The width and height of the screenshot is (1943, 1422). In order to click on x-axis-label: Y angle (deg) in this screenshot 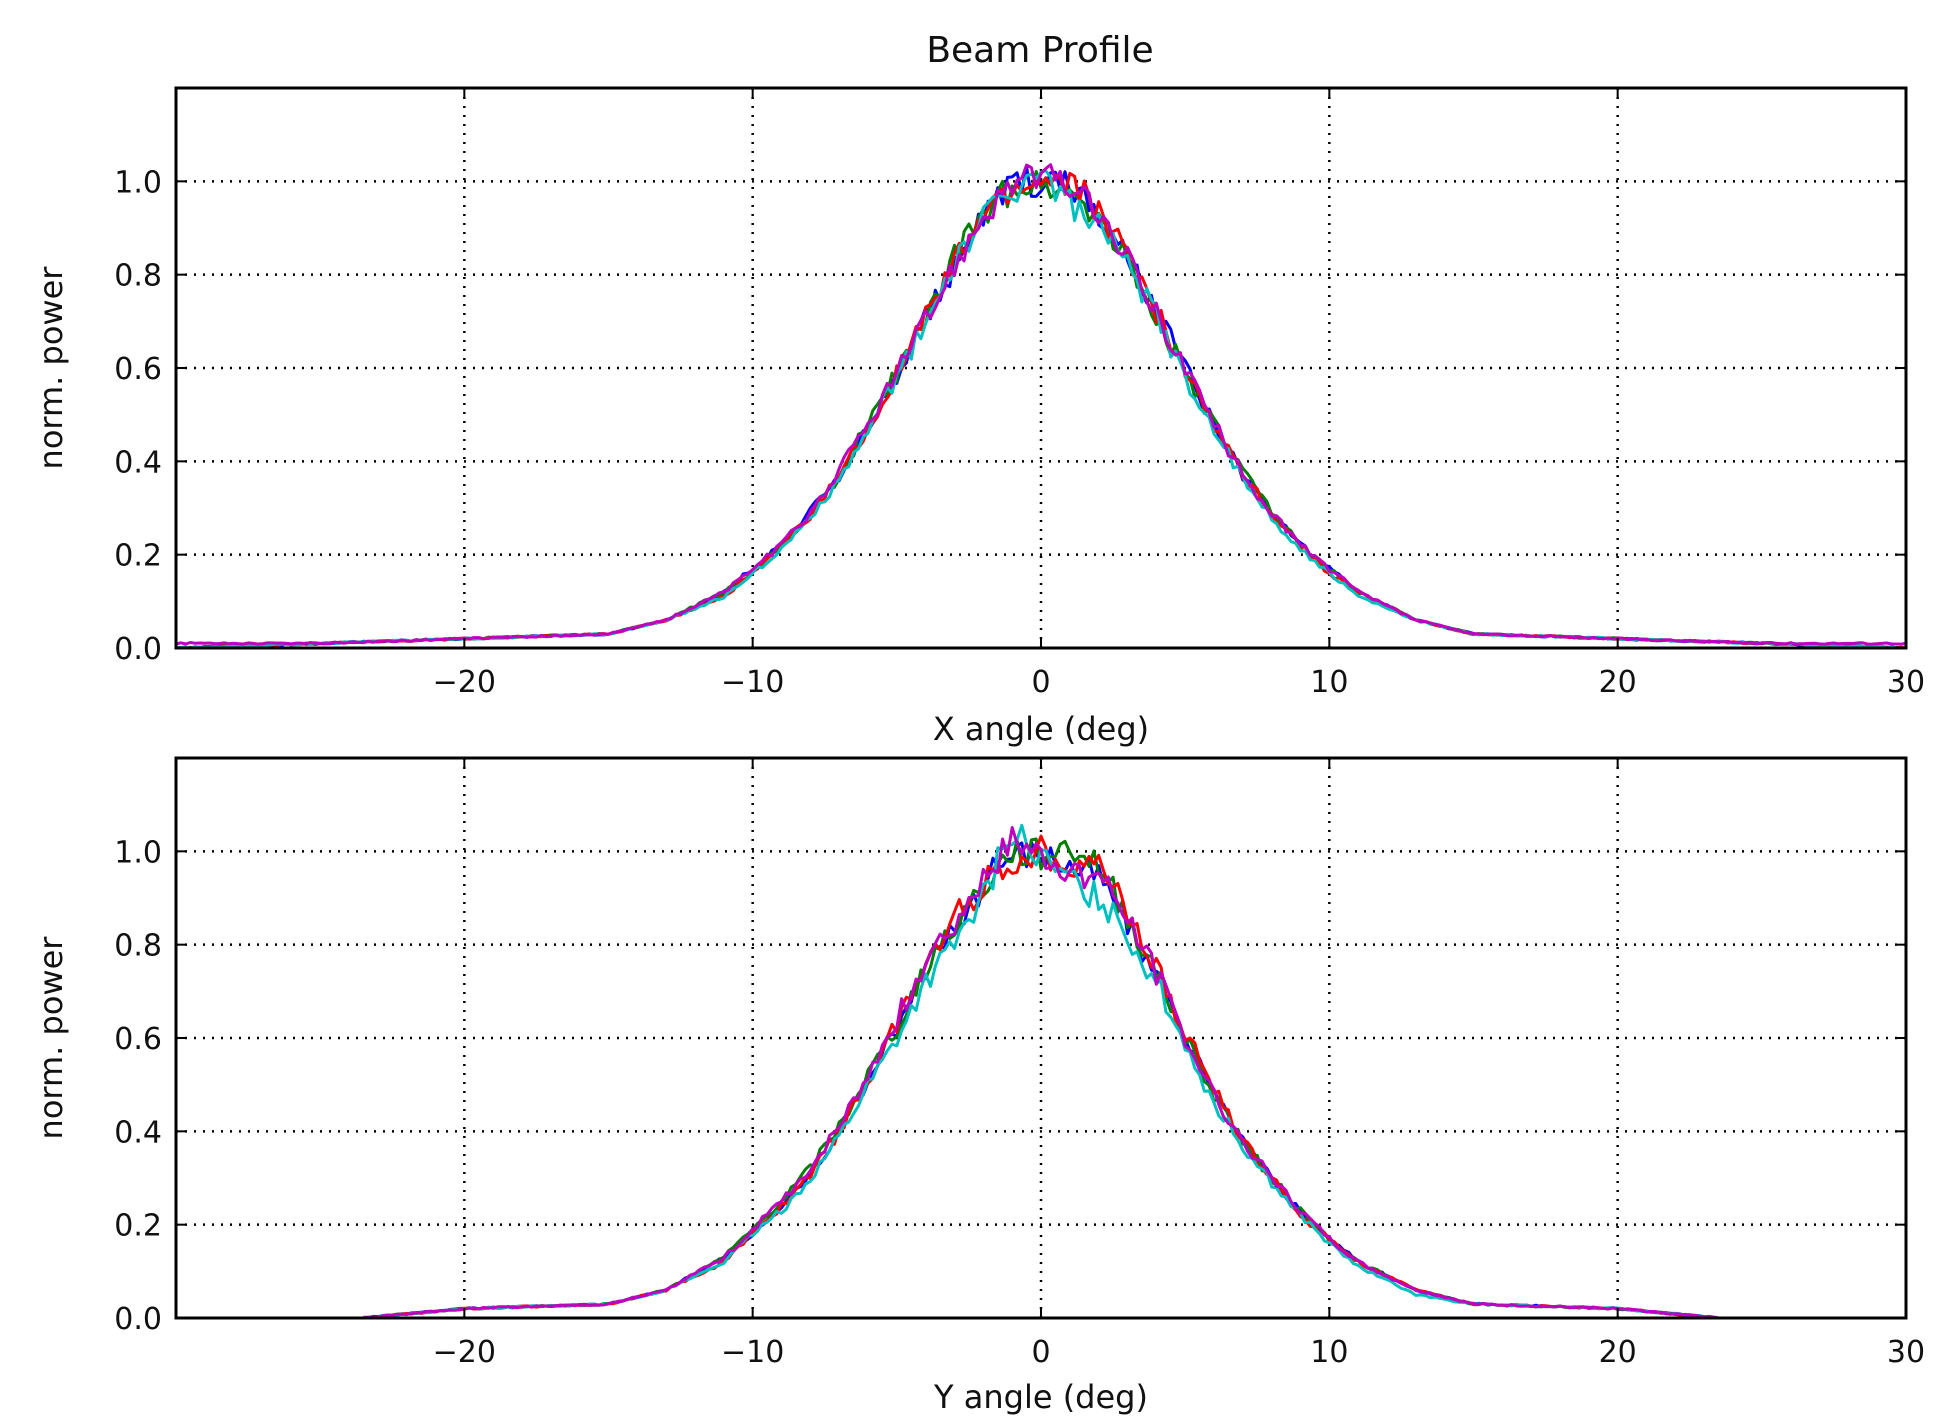, I will do `click(1040, 1397)`.